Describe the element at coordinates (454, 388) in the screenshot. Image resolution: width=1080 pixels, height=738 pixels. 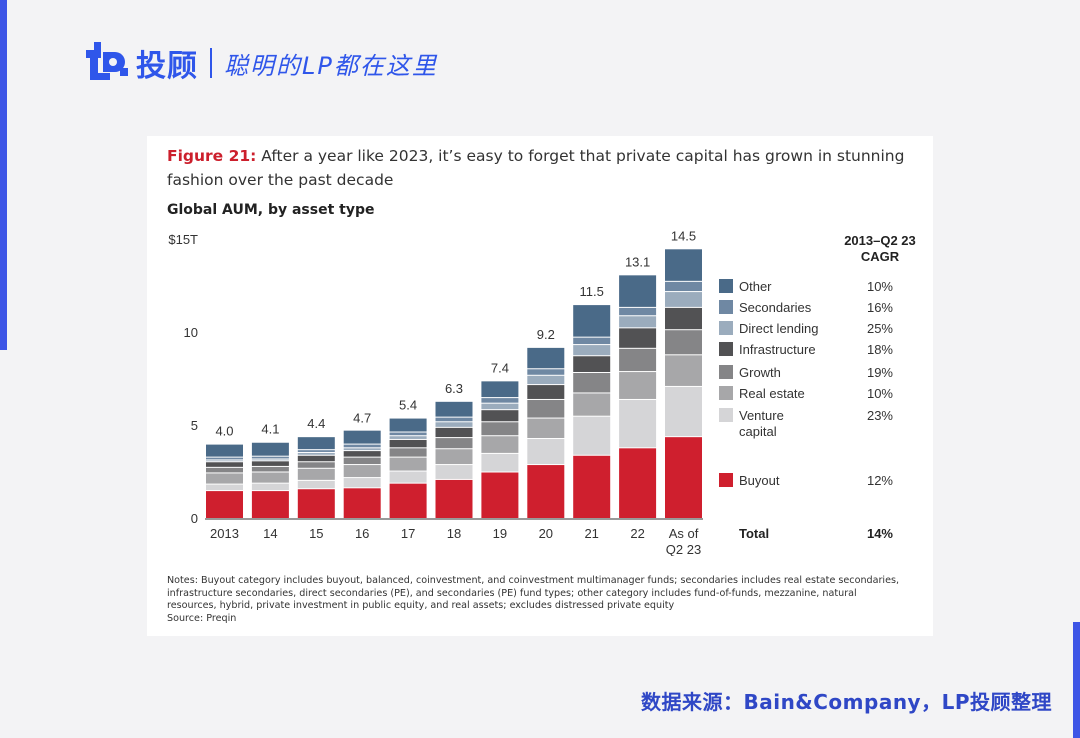
I see `bar-total-label: 6.3` at that location.